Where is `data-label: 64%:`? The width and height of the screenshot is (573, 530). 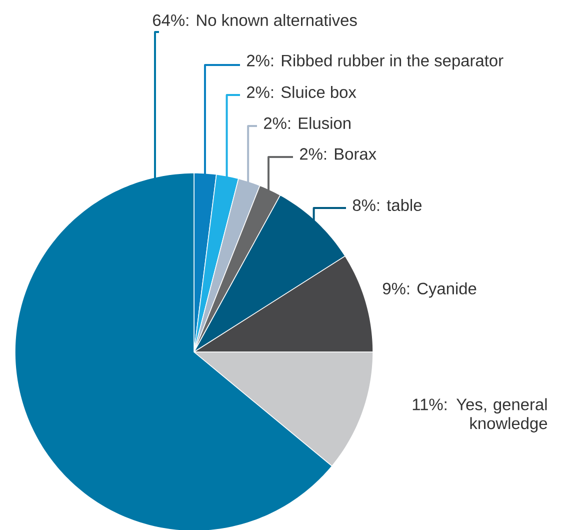
data-label: 64%: is located at coordinates (170, 20).